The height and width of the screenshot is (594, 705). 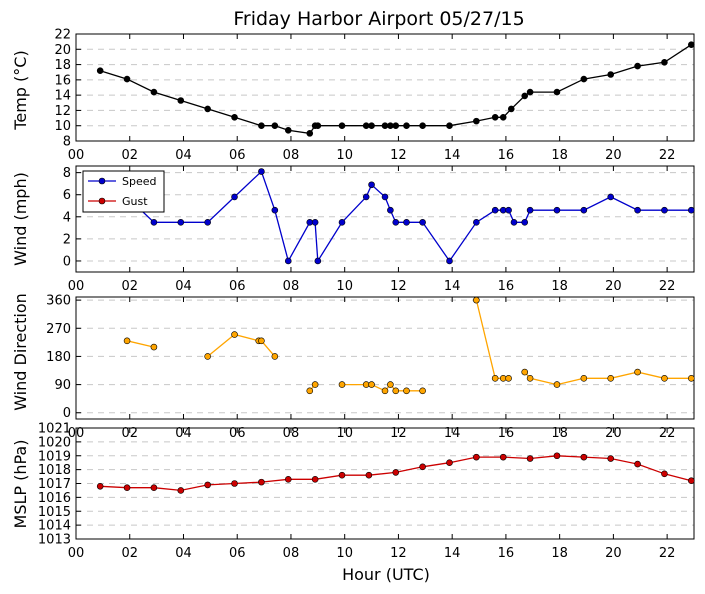 I want to click on y-tick-label: 1018, so click(x=54, y=470).